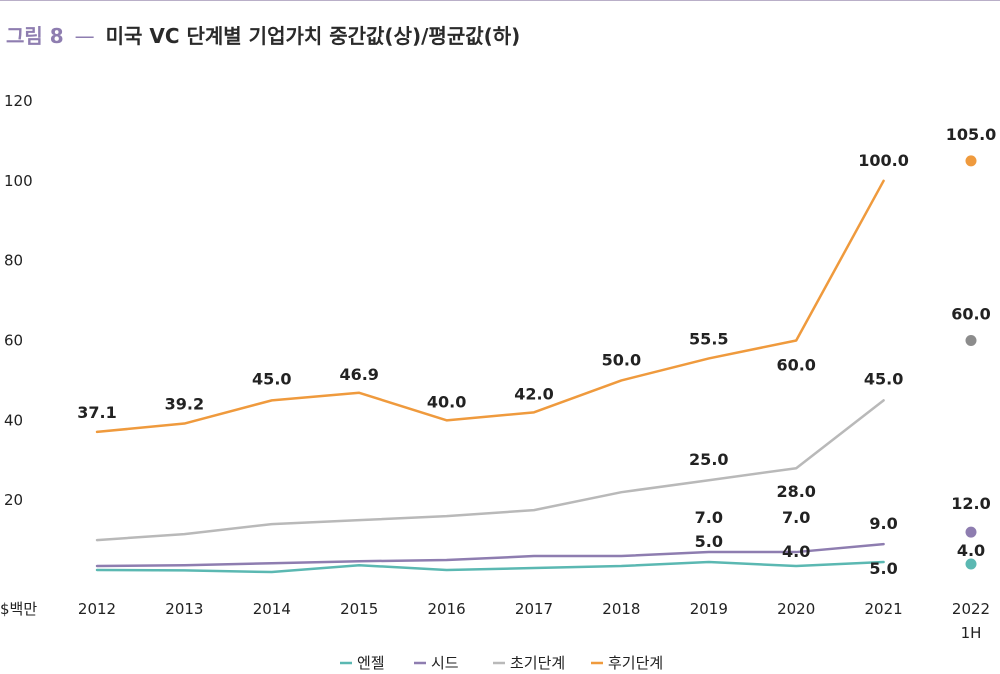 This screenshot has height=674, width=1000. I want to click on data-label-late: 55.5, so click(708, 338).